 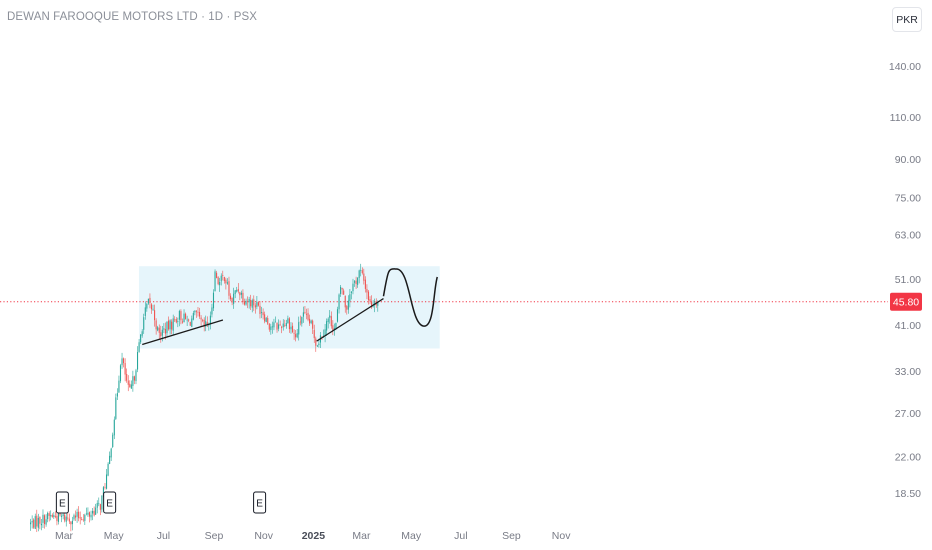 What do you see at coordinates (908, 235) in the screenshot?
I see `price-tick-label: 63.00` at bounding box center [908, 235].